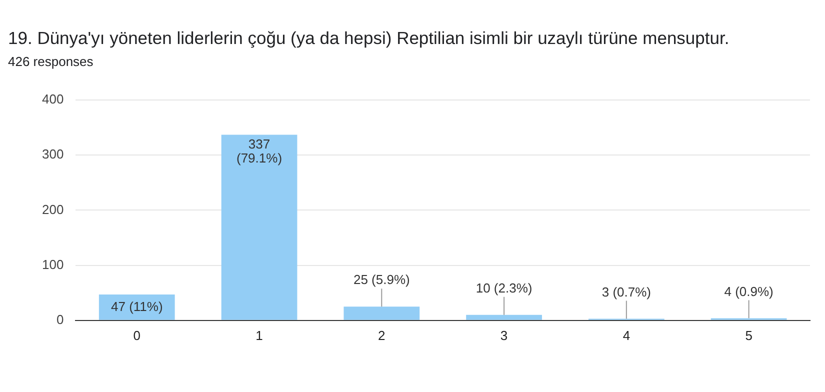 This screenshot has height=392, width=825. Describe the element at coordinates (53, 209) in the screenshot. I see `y-tick-label: 200` at that location.